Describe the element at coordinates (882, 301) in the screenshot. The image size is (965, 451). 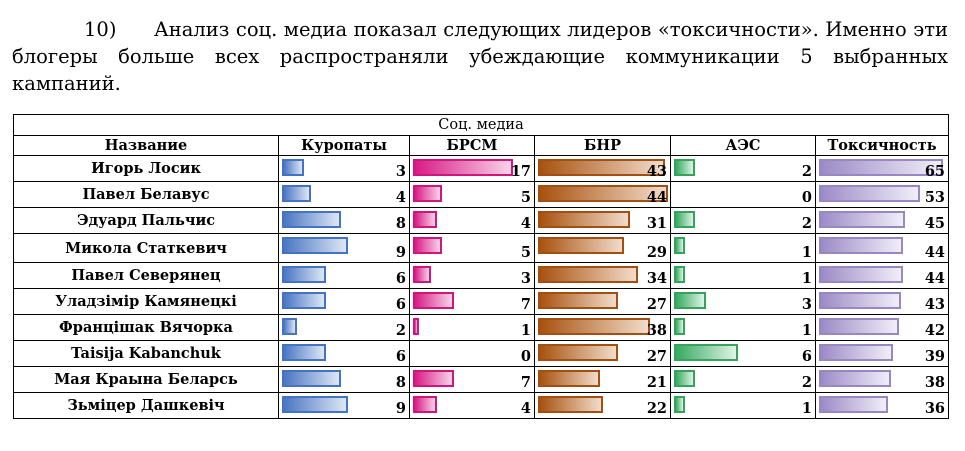
I see `cell-toxicity: 43` at that location.